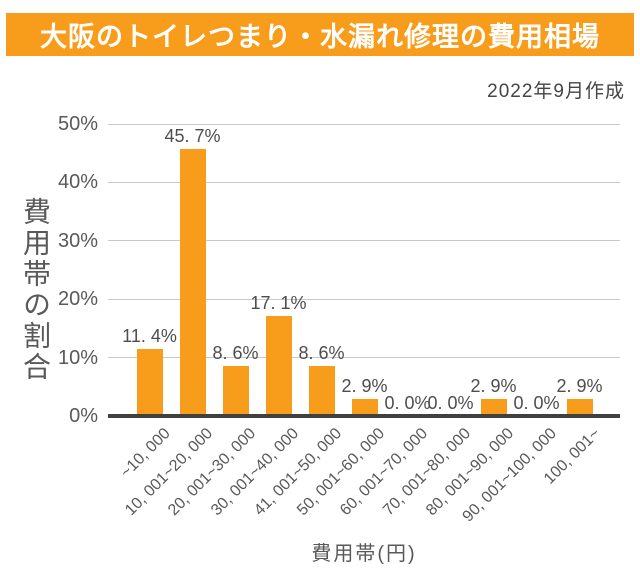 This screenshot has height=580, width=640. What do you see at coordinates (192, 136) in the screenshot?
I see `bar-value-label: 45. 7%` at bounding box center [192, 136].